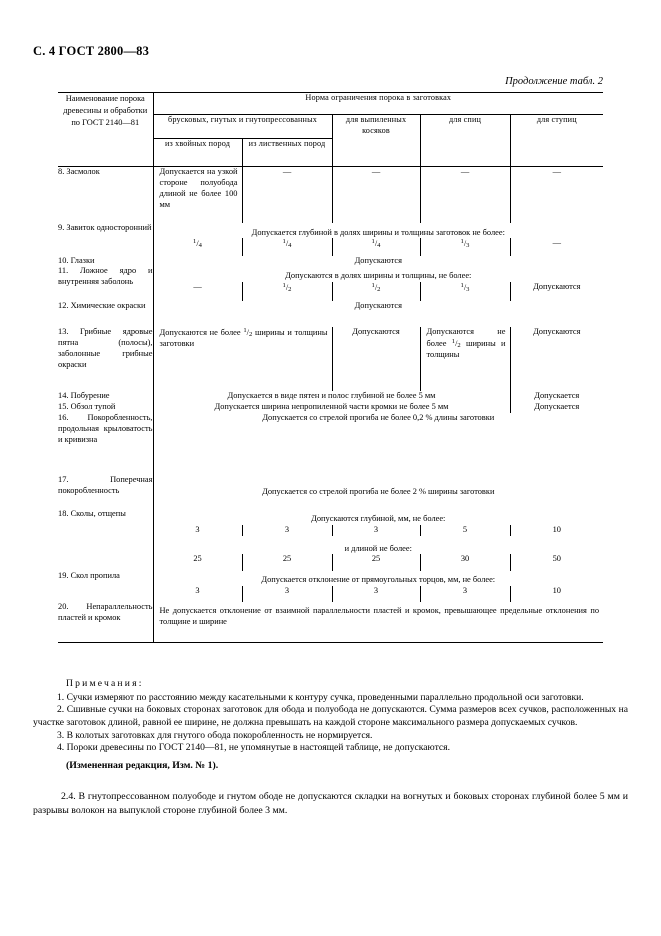 The height and width of the screenshot is (936, 661). What do you see at coordinates (465, 530) in the screenshot?
I see `cell-spokes: 5` at bounding box center [465, 530].